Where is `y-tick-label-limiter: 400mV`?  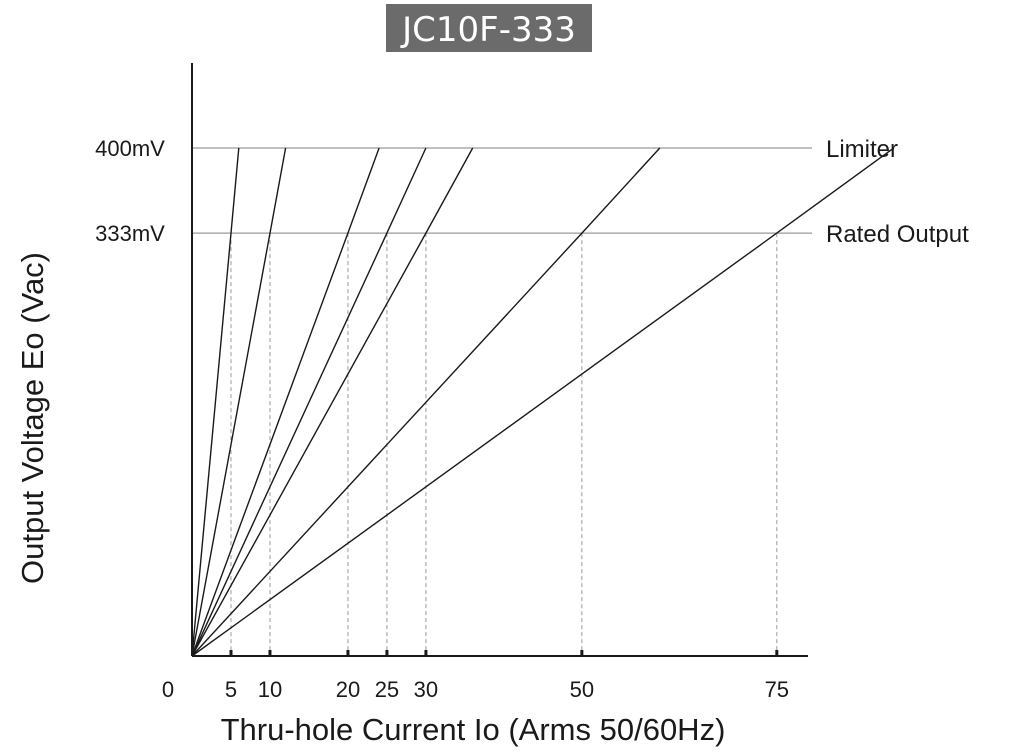
y-tick-label-limiter: 400mV is located at coordinates (130, 148).